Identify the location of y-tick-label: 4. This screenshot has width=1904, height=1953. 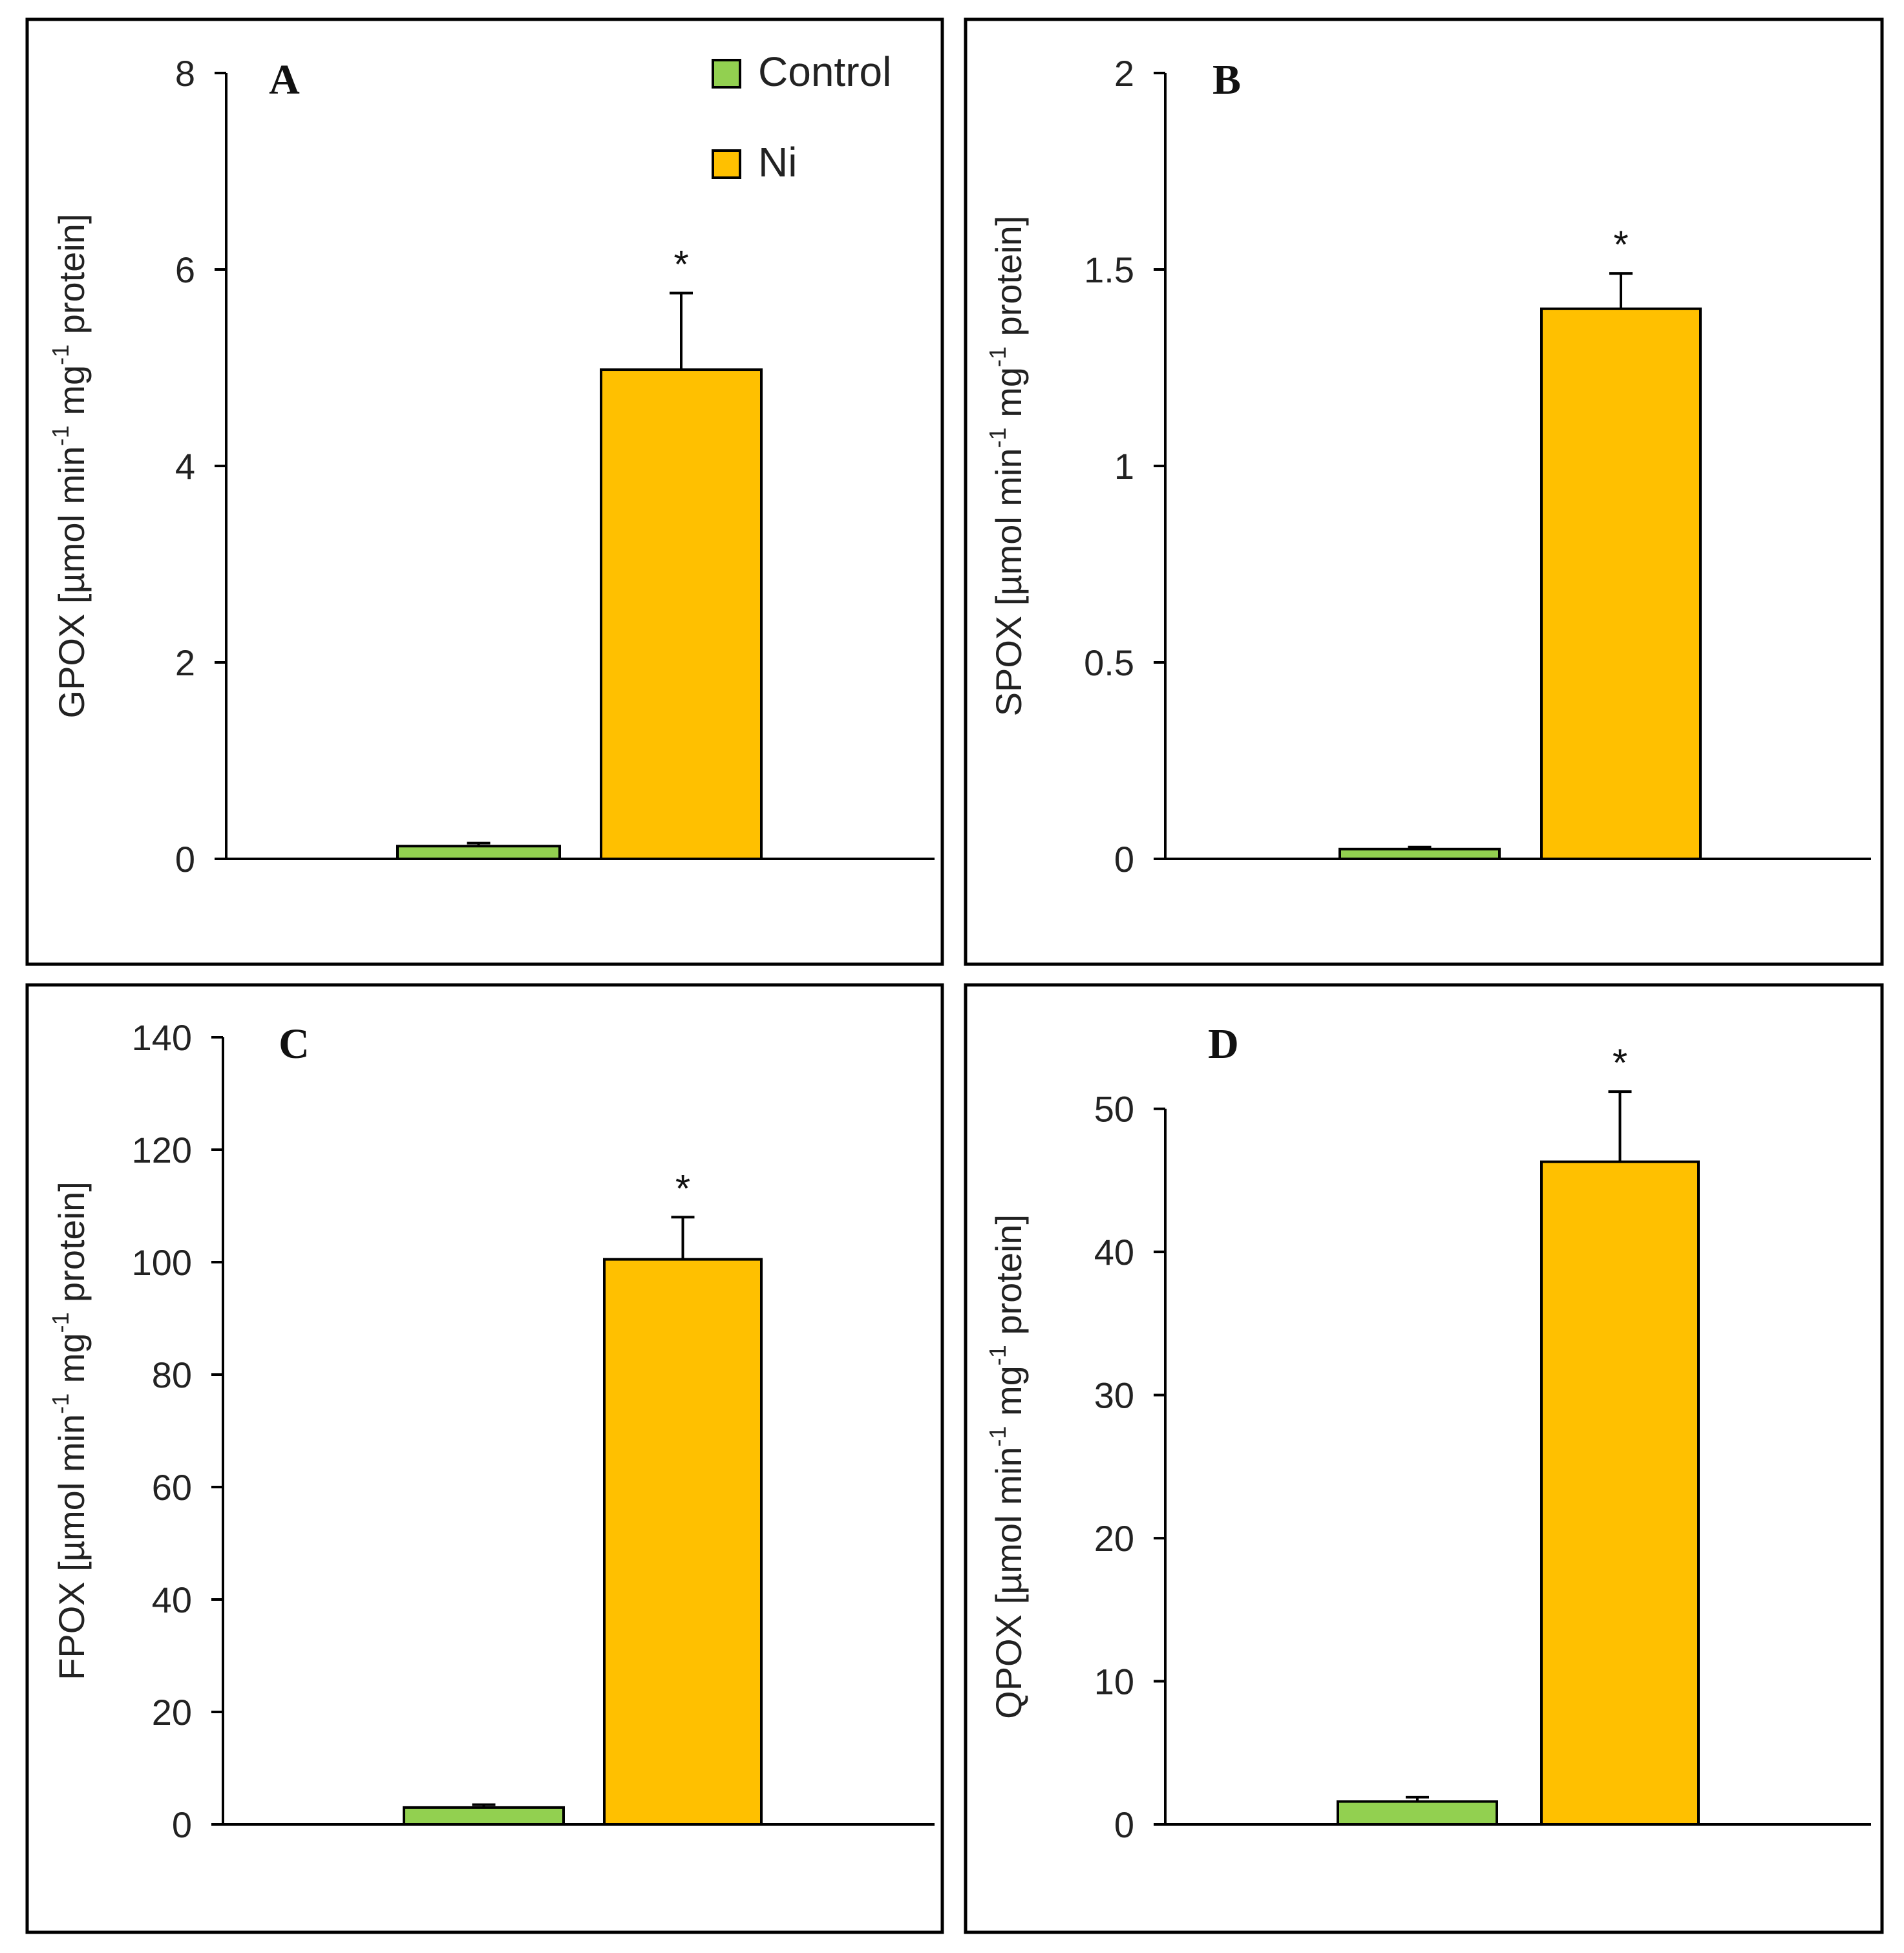
(185, 466).